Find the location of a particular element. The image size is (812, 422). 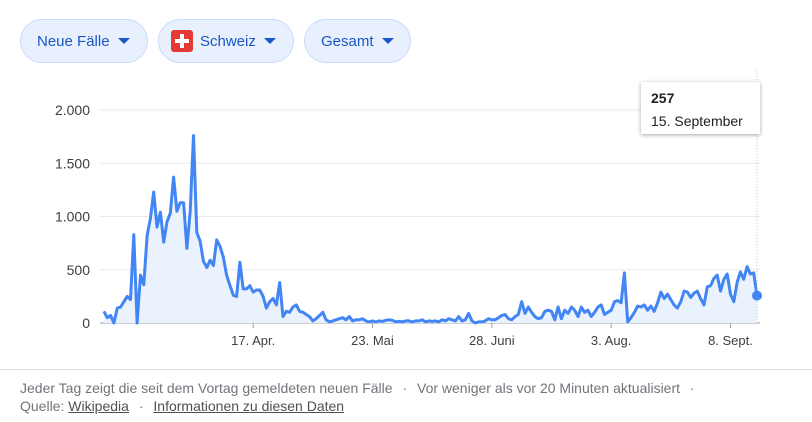

chart-hover-point is located at coordinates (757, 295).